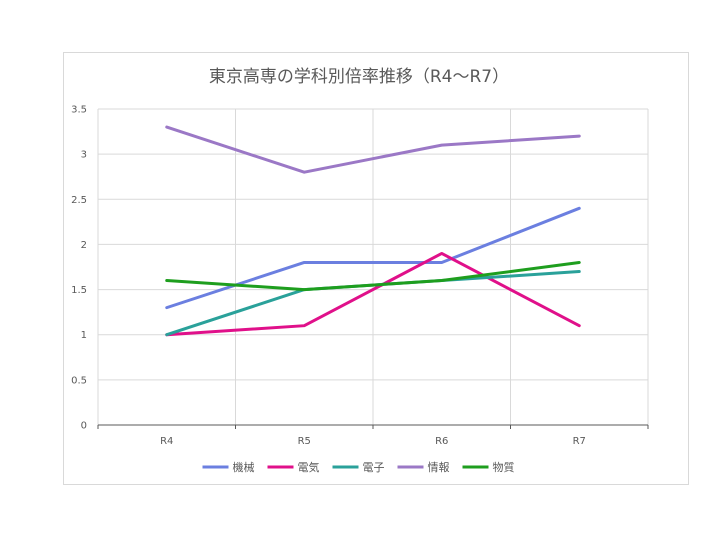 The height and width of the screenshot is (541, 713). Describe the element at coordinates (304, 441) in the screenshot. I see `x-tick-label: R5` at that location.